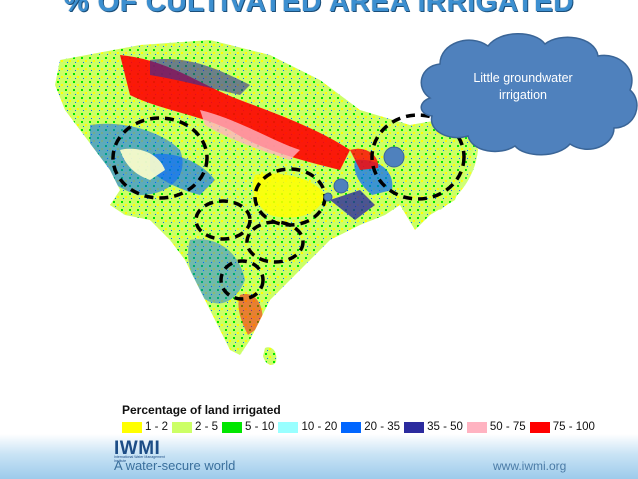  I want to click on footer-tagline: A water-secure world, so click(175, 465).